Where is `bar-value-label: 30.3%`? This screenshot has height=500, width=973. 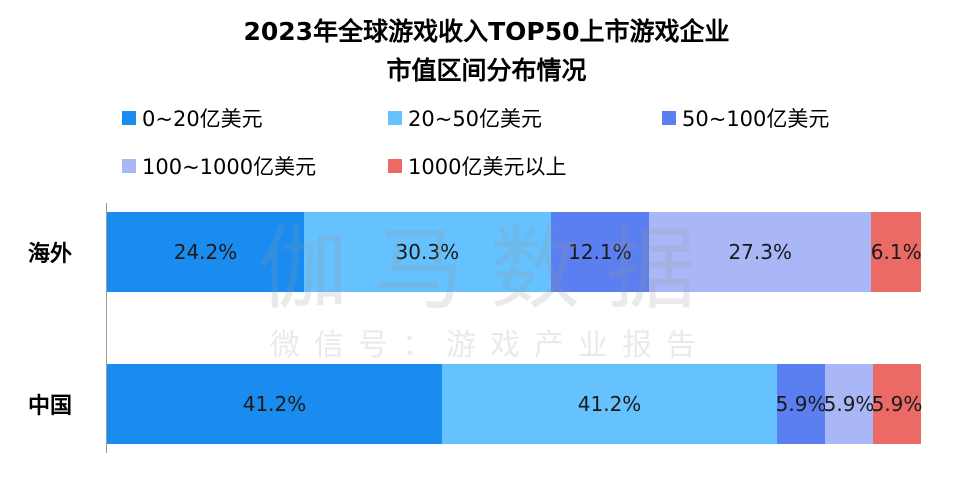
bar-value-label: 30.3% is located at coordinates (427, 252).